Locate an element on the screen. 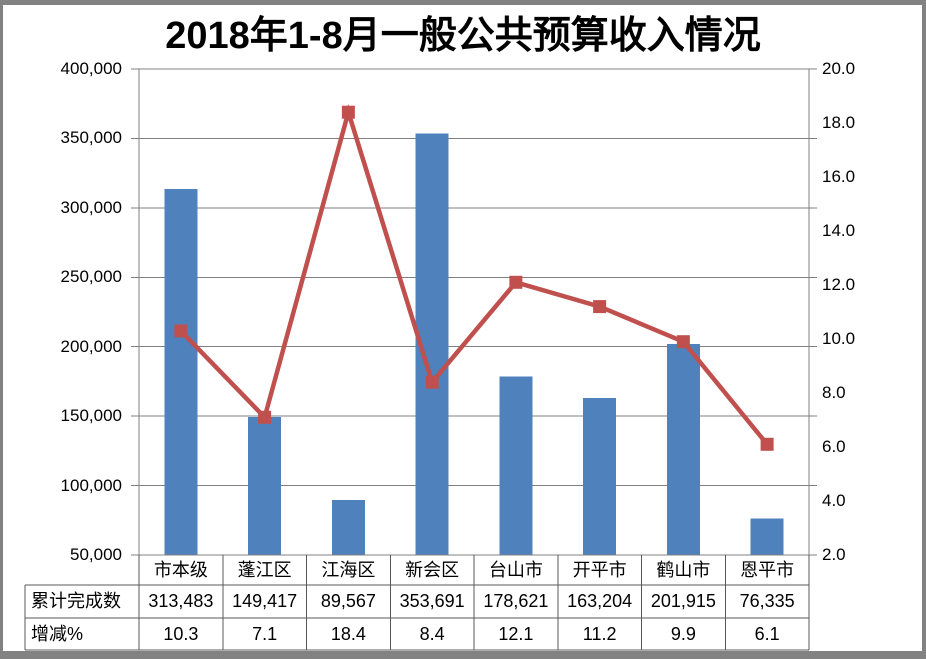 This screenshot has width=926, height=659. table-cell-value: 178,621 is located at coordinates (516, 601).